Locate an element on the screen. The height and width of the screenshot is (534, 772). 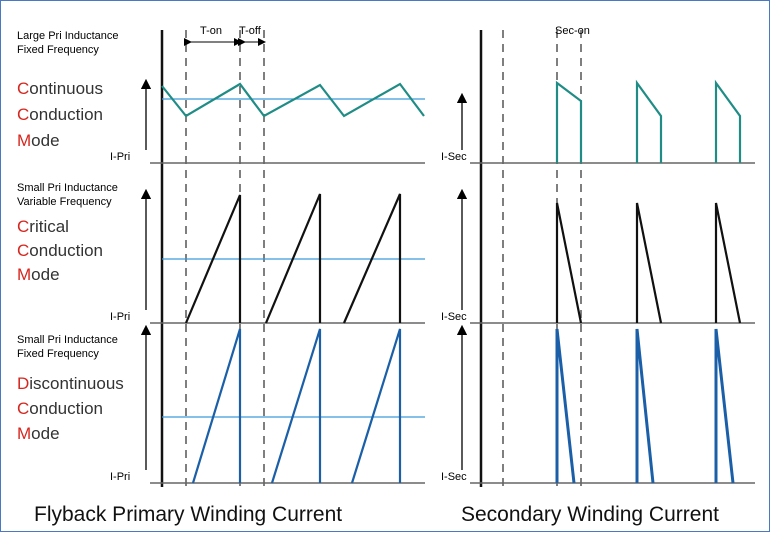
ccm-primary-waveform is located at coordinates (293, 100).